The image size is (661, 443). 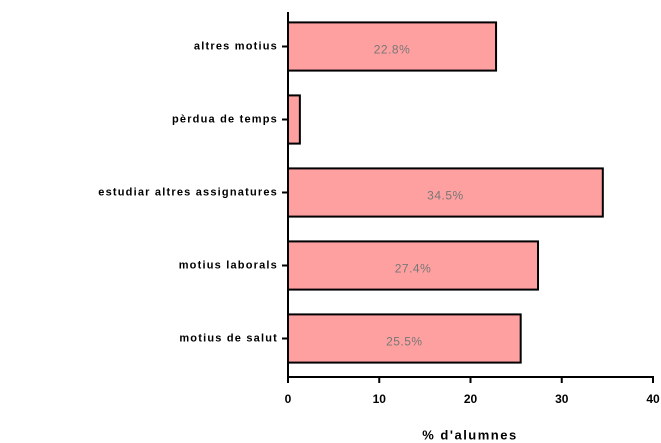 What do you see at coordinates (469, 434) in the screenshot?
I see `x-axis-title: % d'alumnes` at bounding box center [469, 434].